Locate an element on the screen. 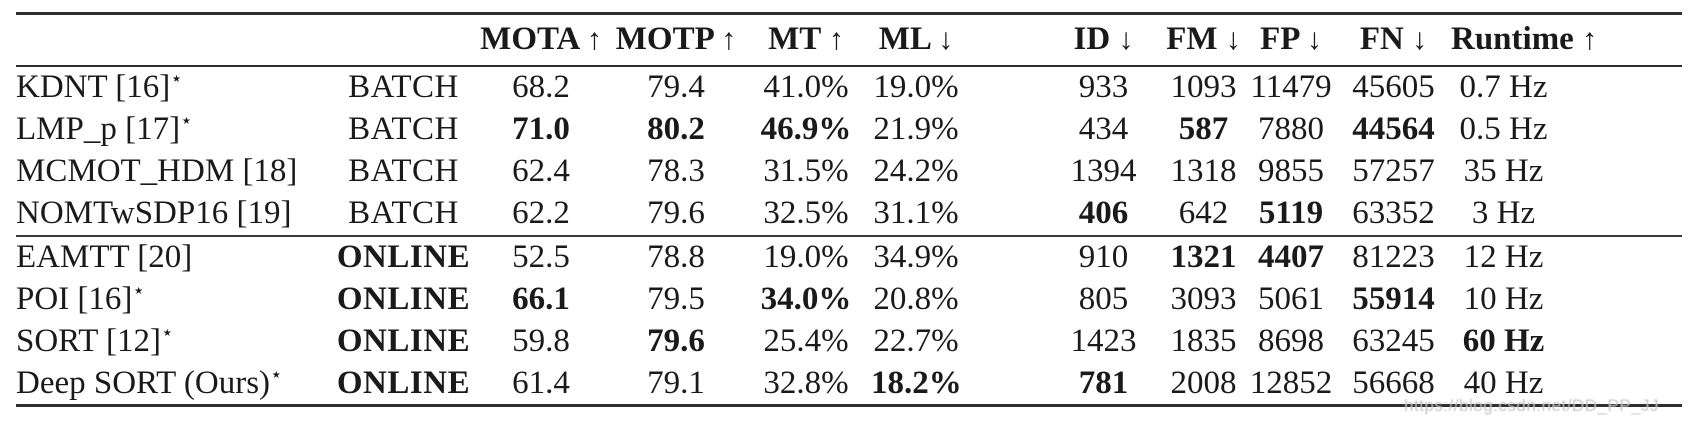 This screenshot has width=1697, height=438. value-cell-fn: 55914 is located at coordinates (1393, 298).